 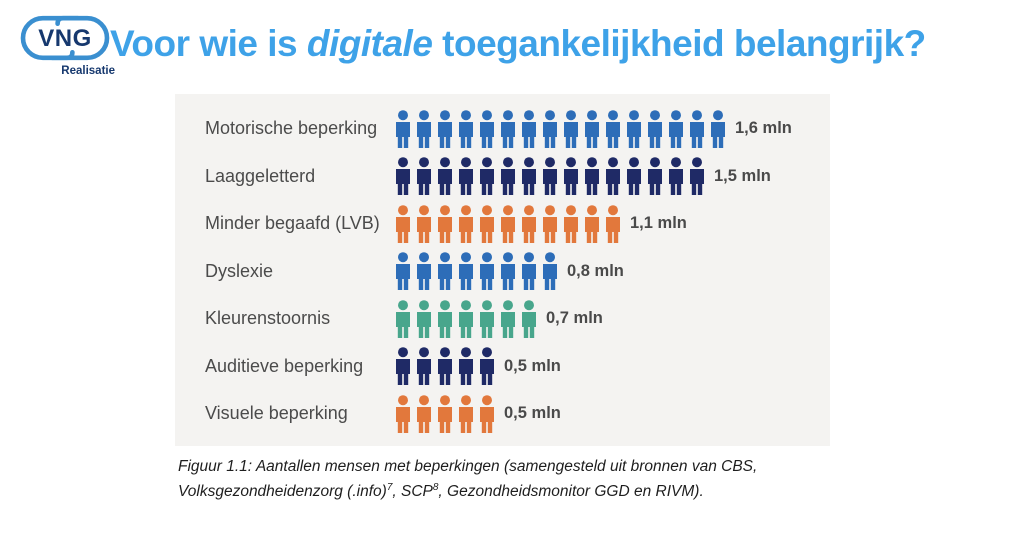 What do you see at coordinates (389, 487) in the screenshot?
I see `caption-footnote-7: 7` at bounding box center [389, 487].